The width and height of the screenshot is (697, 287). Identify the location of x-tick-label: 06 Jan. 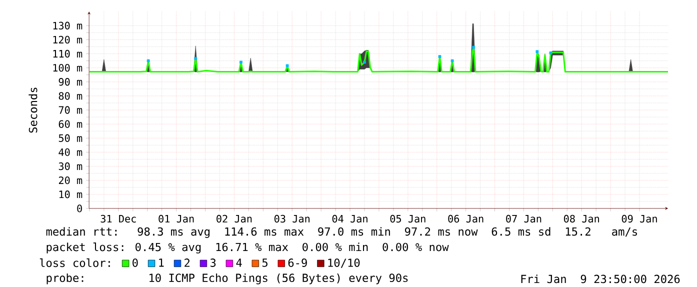
(466, 219).